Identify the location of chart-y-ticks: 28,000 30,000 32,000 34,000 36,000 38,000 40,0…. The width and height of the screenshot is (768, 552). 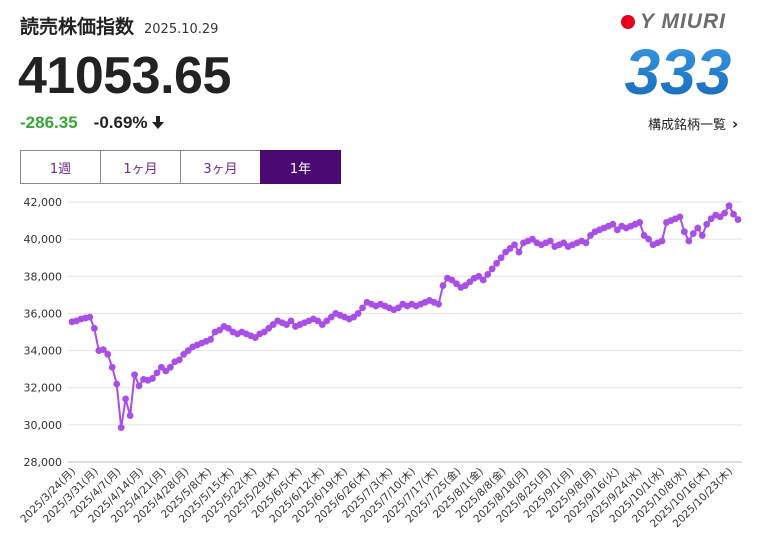
(43, 332).